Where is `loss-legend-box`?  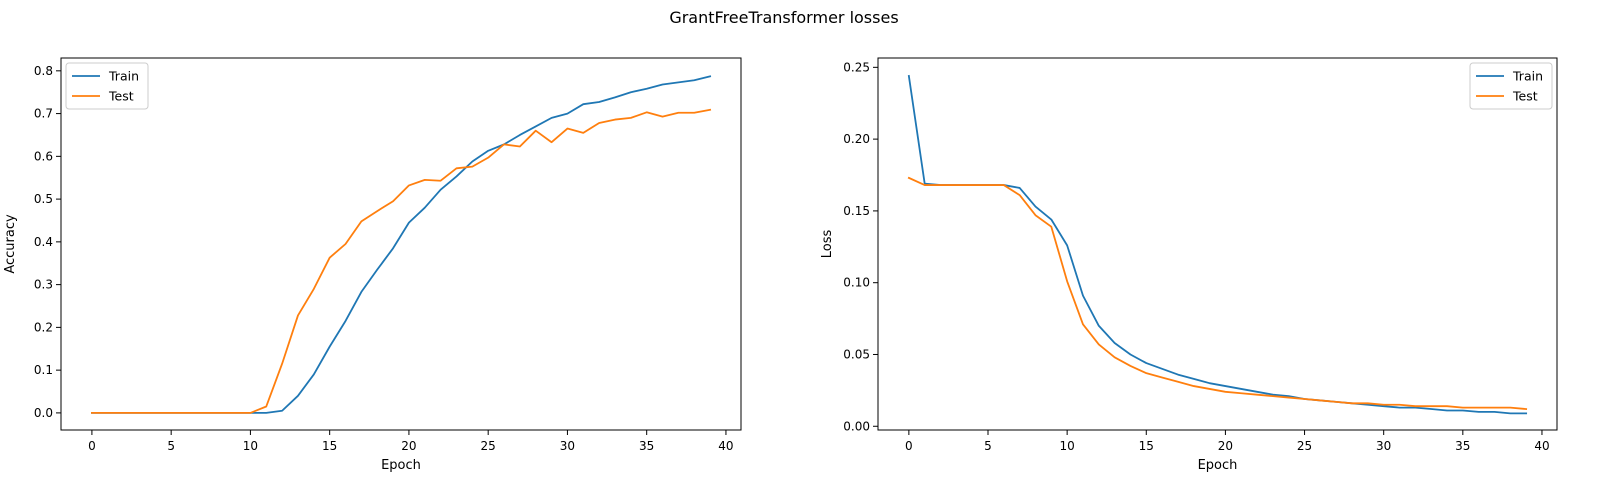
loss-legend-box is located at coordinates (1511, 86).